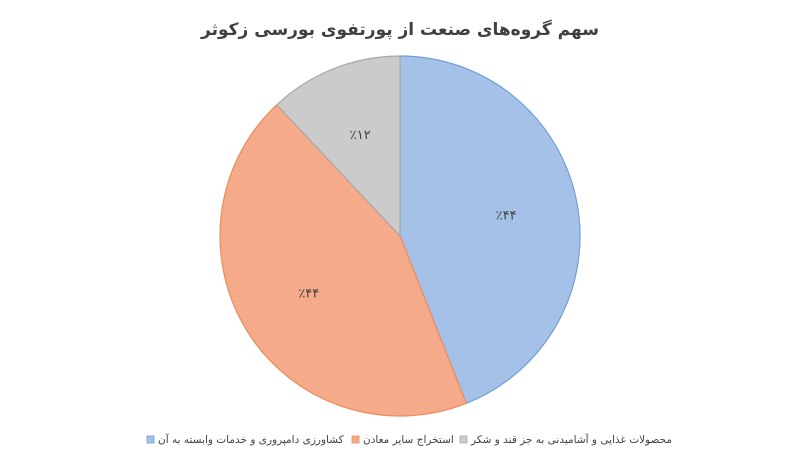  I want to click on legend-label: استخراج سایر معادن, so click(408, 440).